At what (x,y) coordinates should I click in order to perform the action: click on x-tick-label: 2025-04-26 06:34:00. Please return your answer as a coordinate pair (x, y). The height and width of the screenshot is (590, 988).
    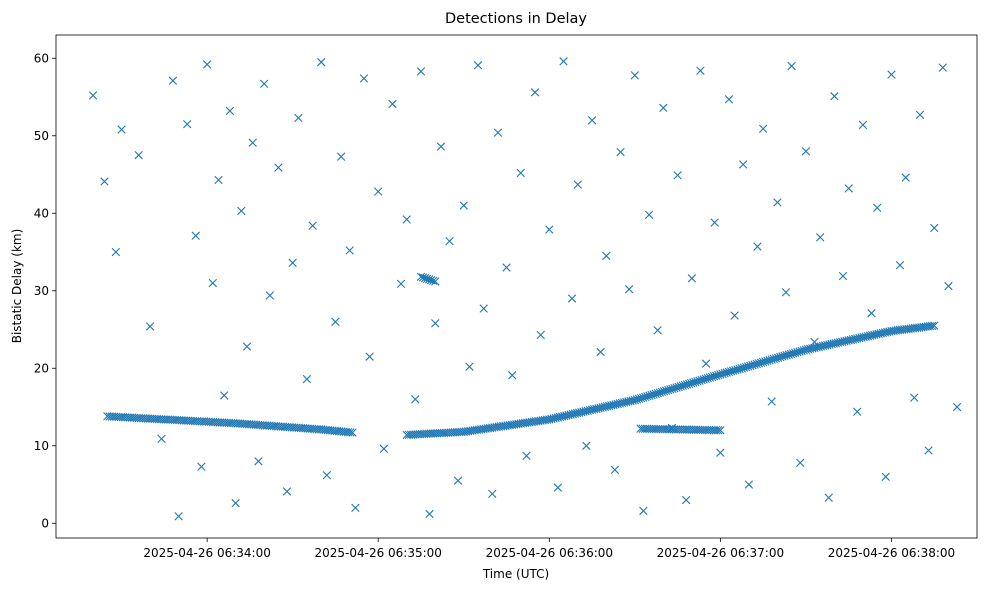
    Looking at the image, I should click on (206, 553).